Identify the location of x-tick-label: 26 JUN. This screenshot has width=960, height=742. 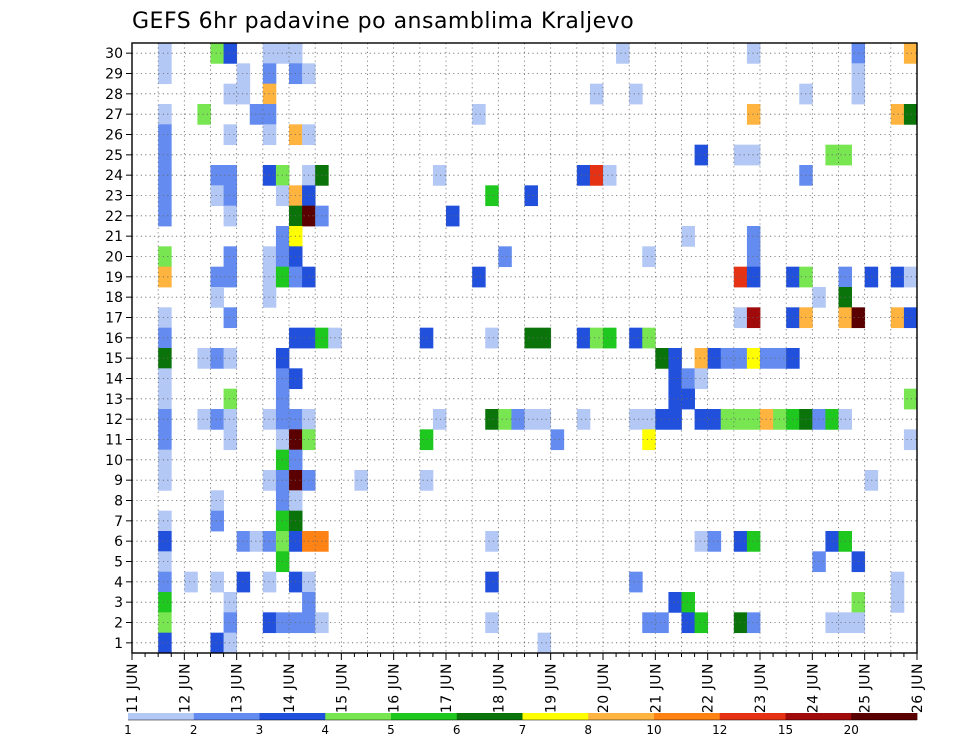
(918, 688).